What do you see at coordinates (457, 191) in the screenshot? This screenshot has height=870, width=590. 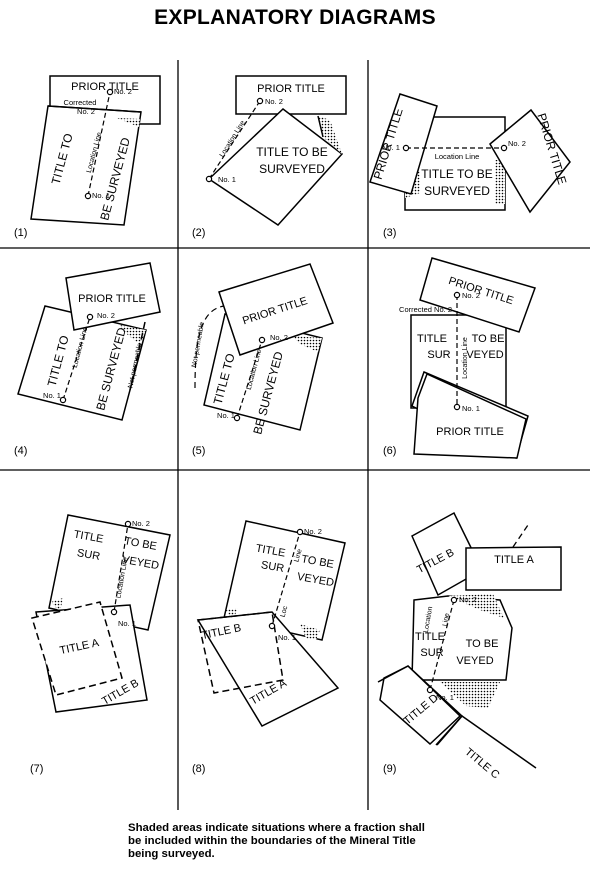 I see `panel3-surveyed-label: SURVEYED` at bounding box center [457, 191].